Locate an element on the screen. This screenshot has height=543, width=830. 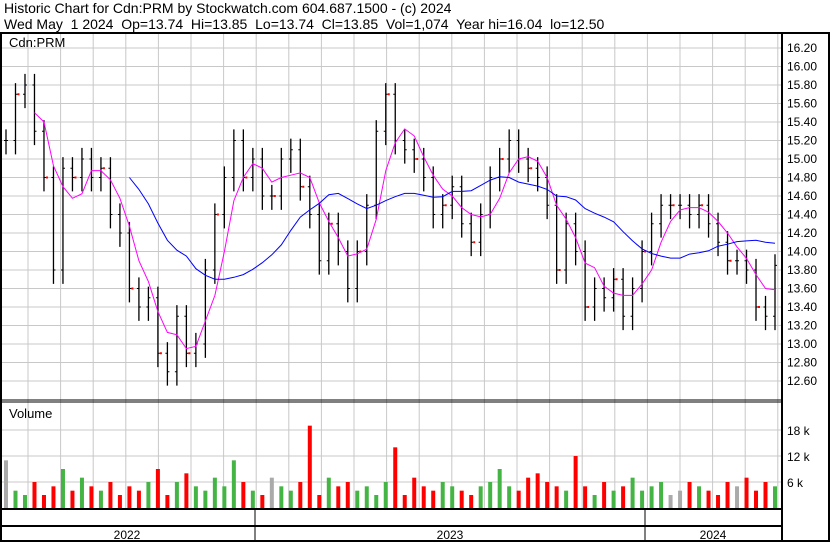
y-tick-label: 14.20 is located at coordinates (802, 233).